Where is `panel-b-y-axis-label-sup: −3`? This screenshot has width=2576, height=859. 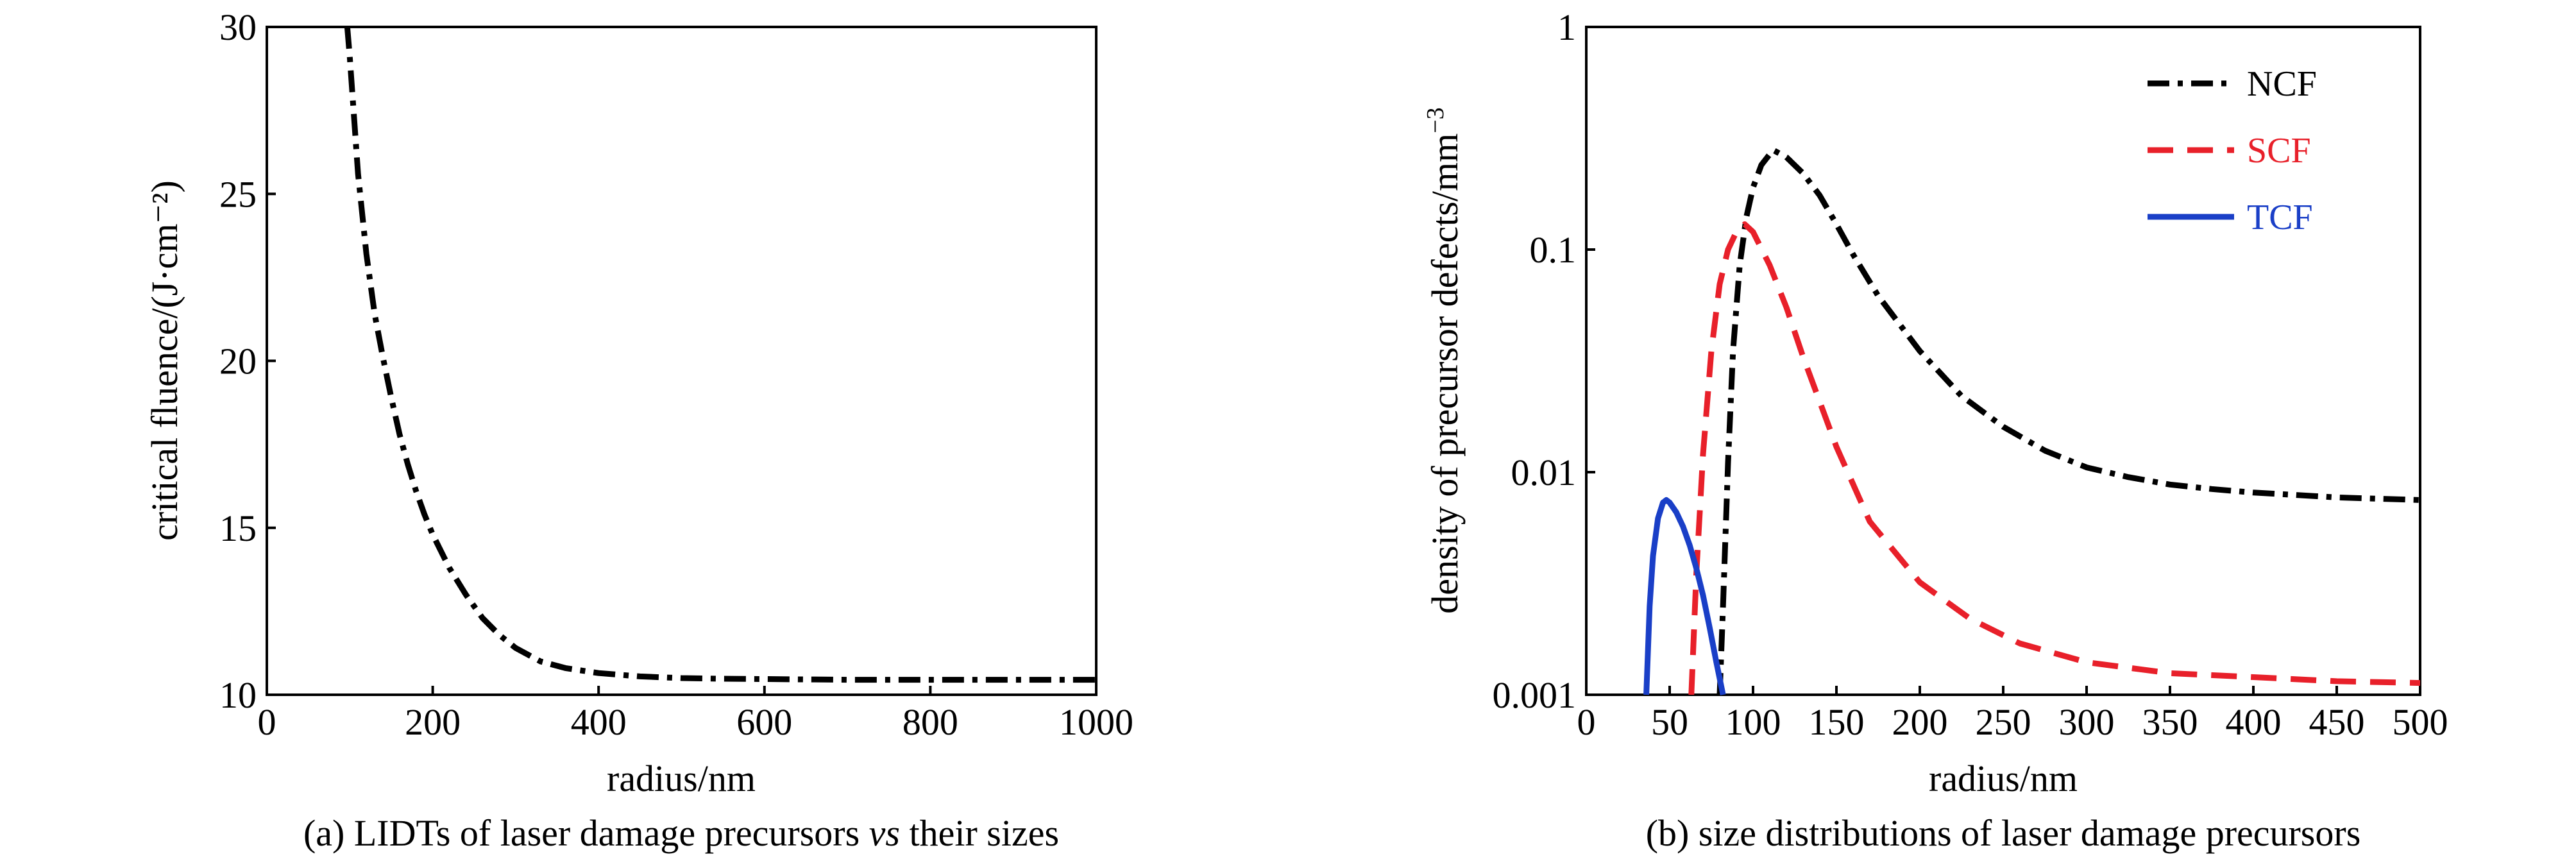
panel-b-y-axis-label-sup: −3 is located at coordinates (1435, 120).